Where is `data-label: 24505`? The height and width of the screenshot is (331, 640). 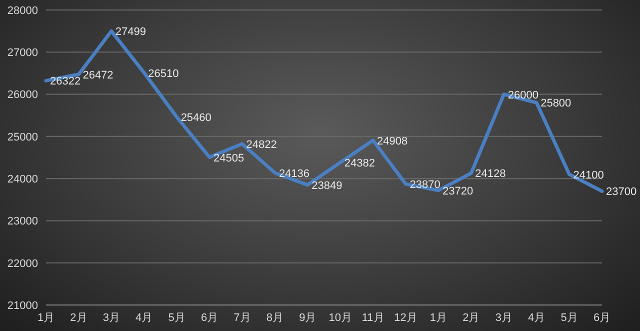
data-label: 24505 is located at coordinates (229, 158).